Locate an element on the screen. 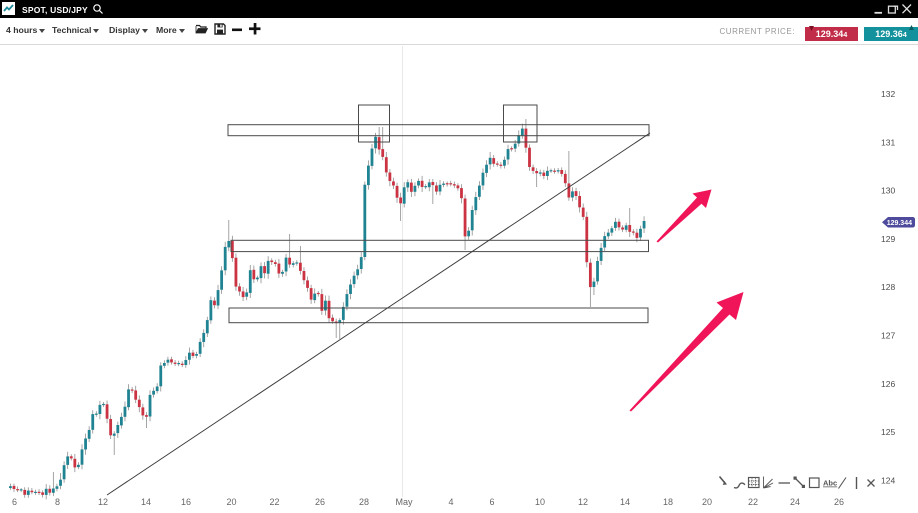  svg-text: 127 is located at coordinates (888, 336).